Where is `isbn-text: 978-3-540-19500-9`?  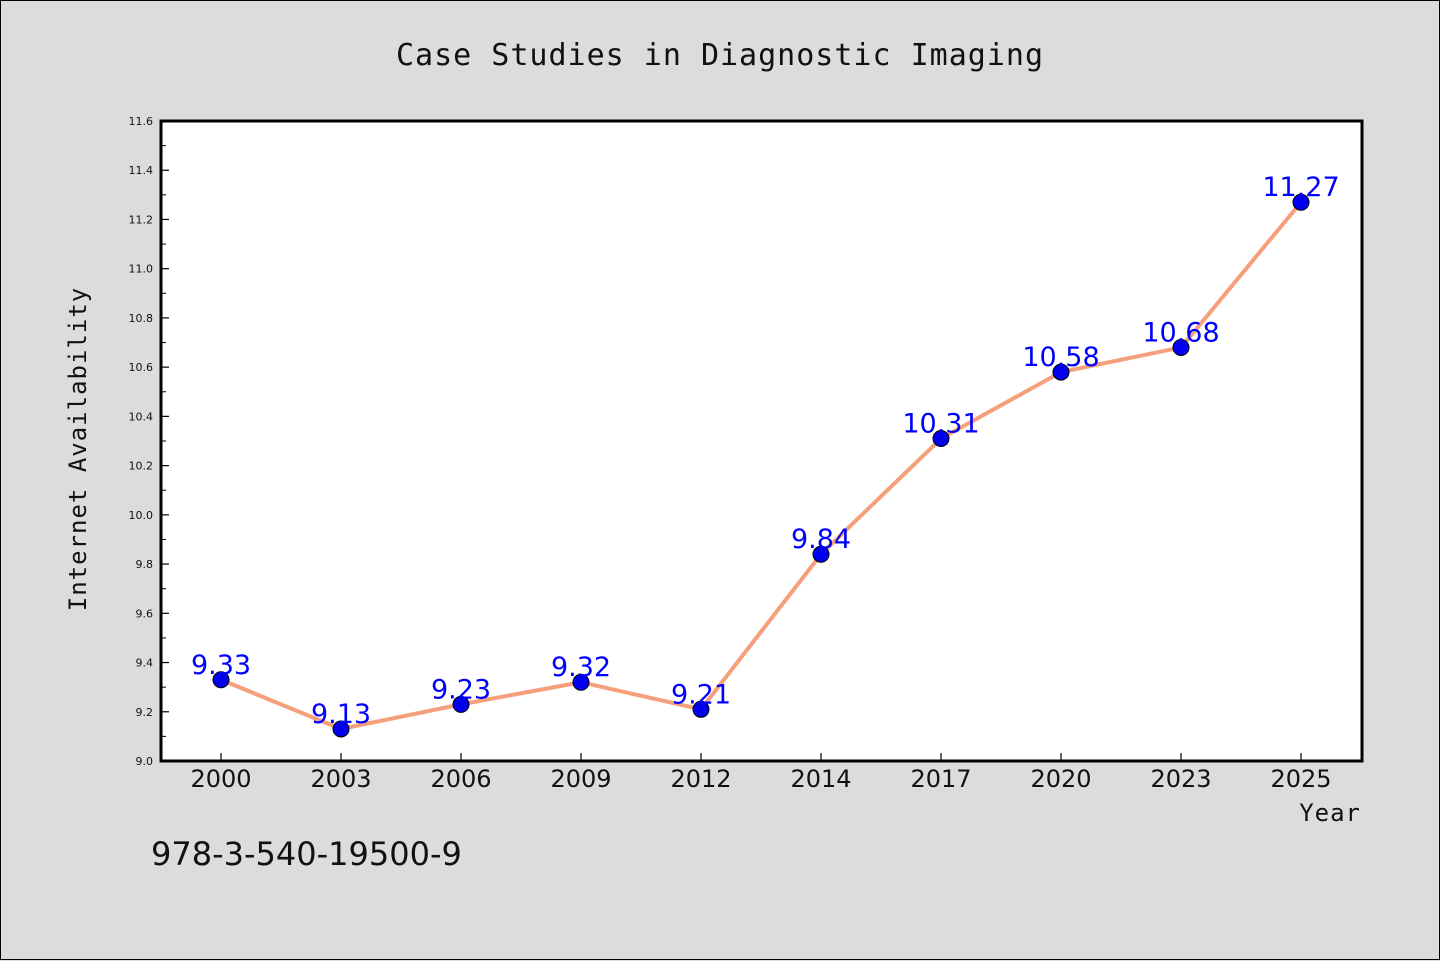 isbn-text: 978-3-540-19500-9 is located at coordinates (306, 854).